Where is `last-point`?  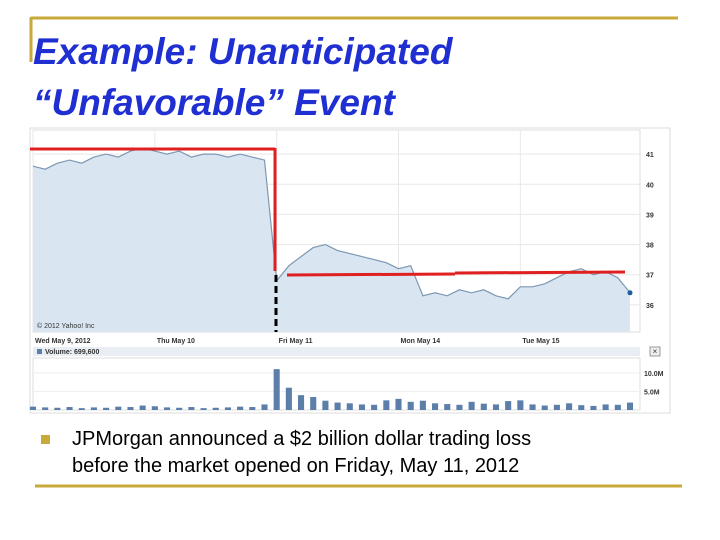 last-point is located at coordinates (630, 293).